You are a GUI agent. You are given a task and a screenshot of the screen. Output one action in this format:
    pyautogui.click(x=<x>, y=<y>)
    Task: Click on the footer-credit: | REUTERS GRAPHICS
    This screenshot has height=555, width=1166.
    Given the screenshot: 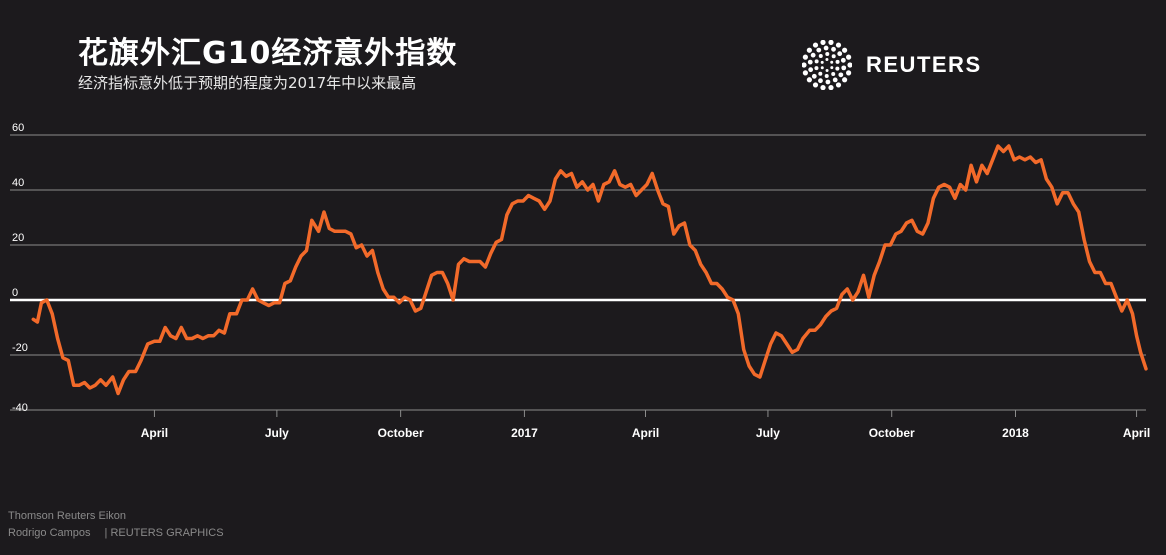 What is the action you would take?
    pyautogui.click(x=164, y=533)
    